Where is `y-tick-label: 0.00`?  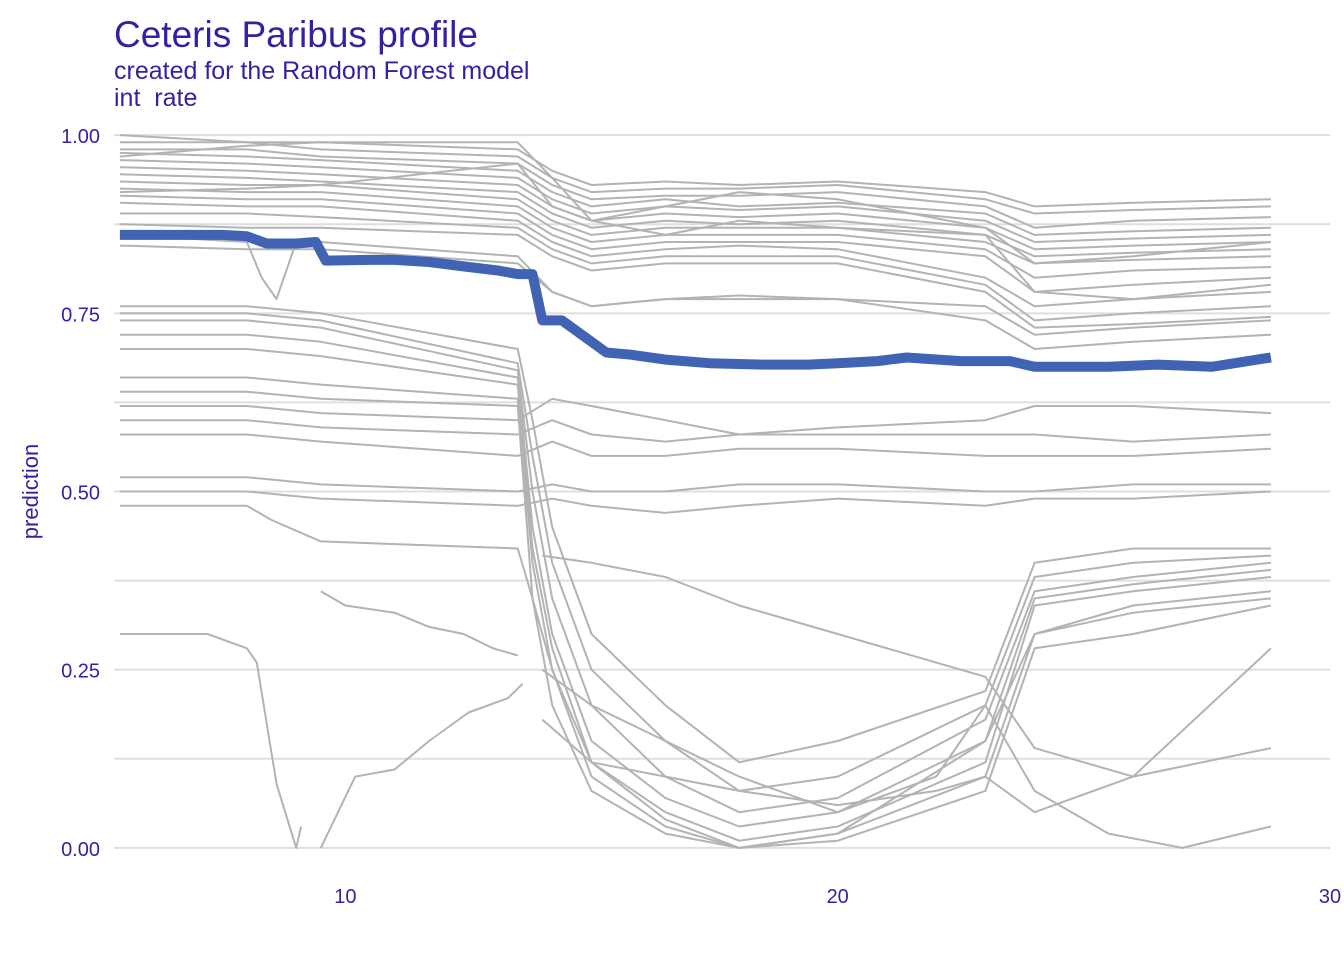 y-tick-label: 0.00 is located at coordinates (80, 850).